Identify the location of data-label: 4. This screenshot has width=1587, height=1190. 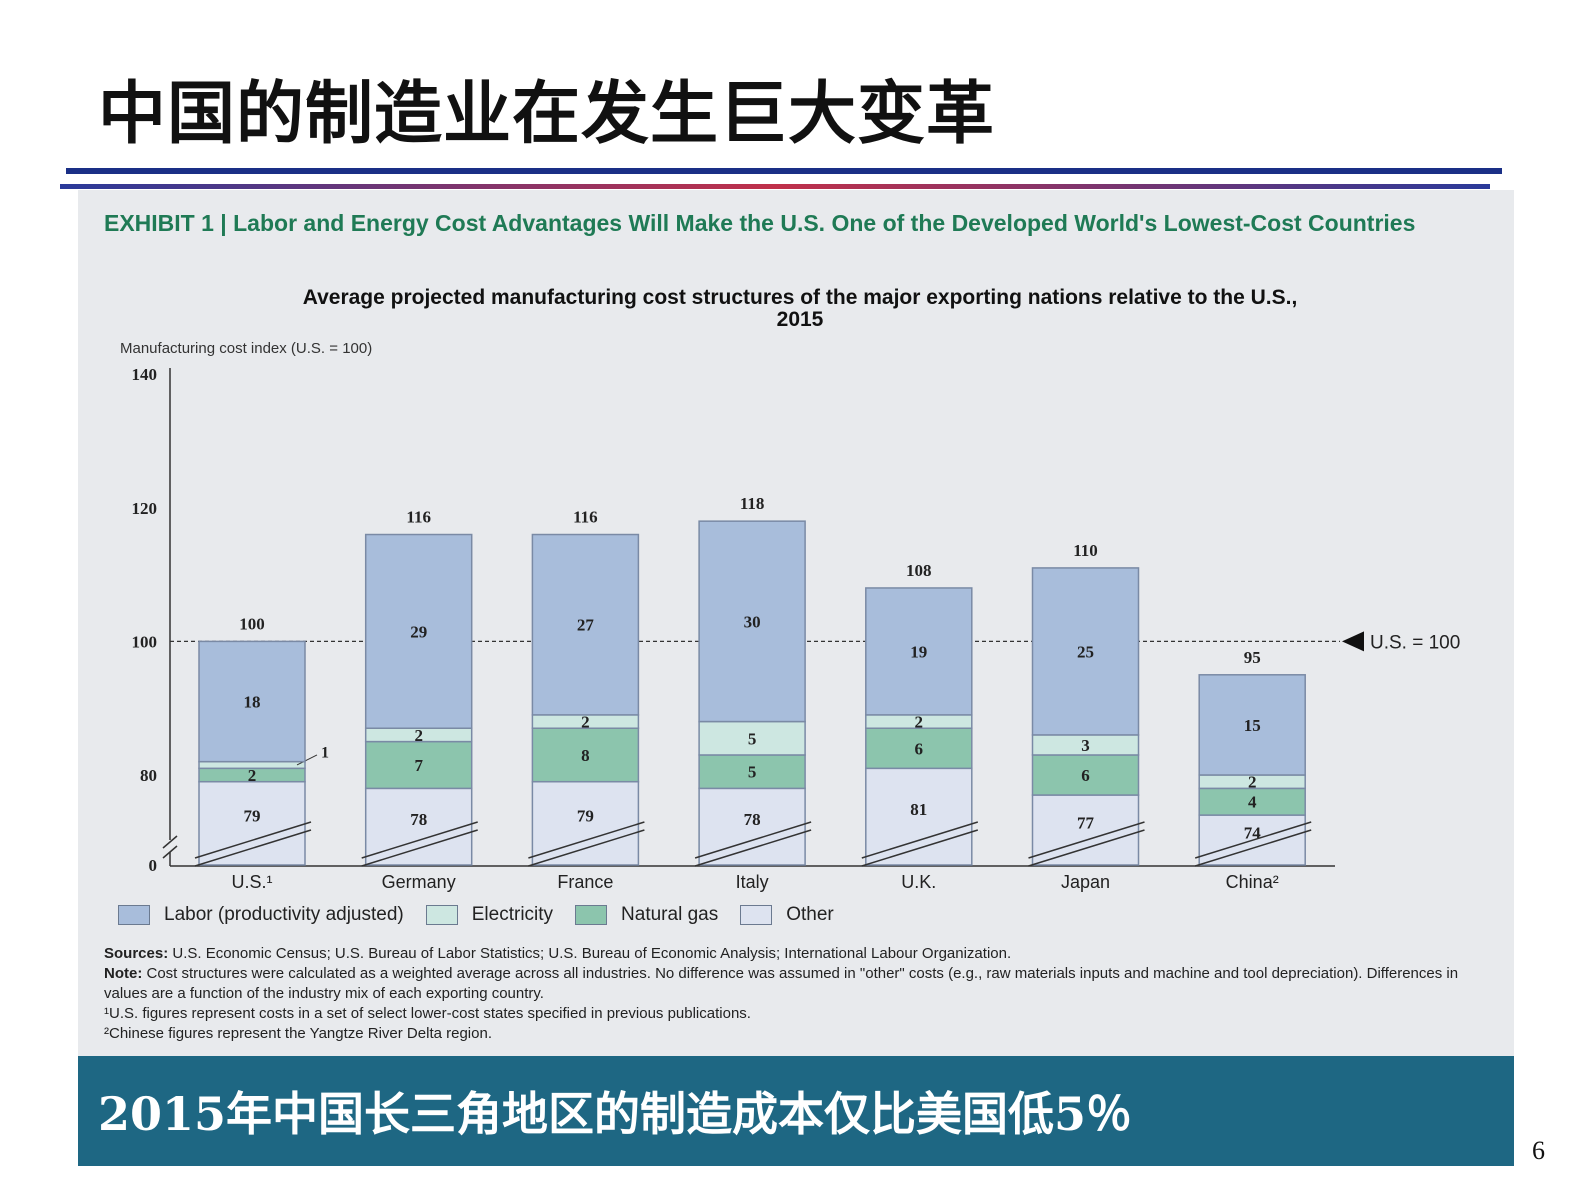
(1252, 802).